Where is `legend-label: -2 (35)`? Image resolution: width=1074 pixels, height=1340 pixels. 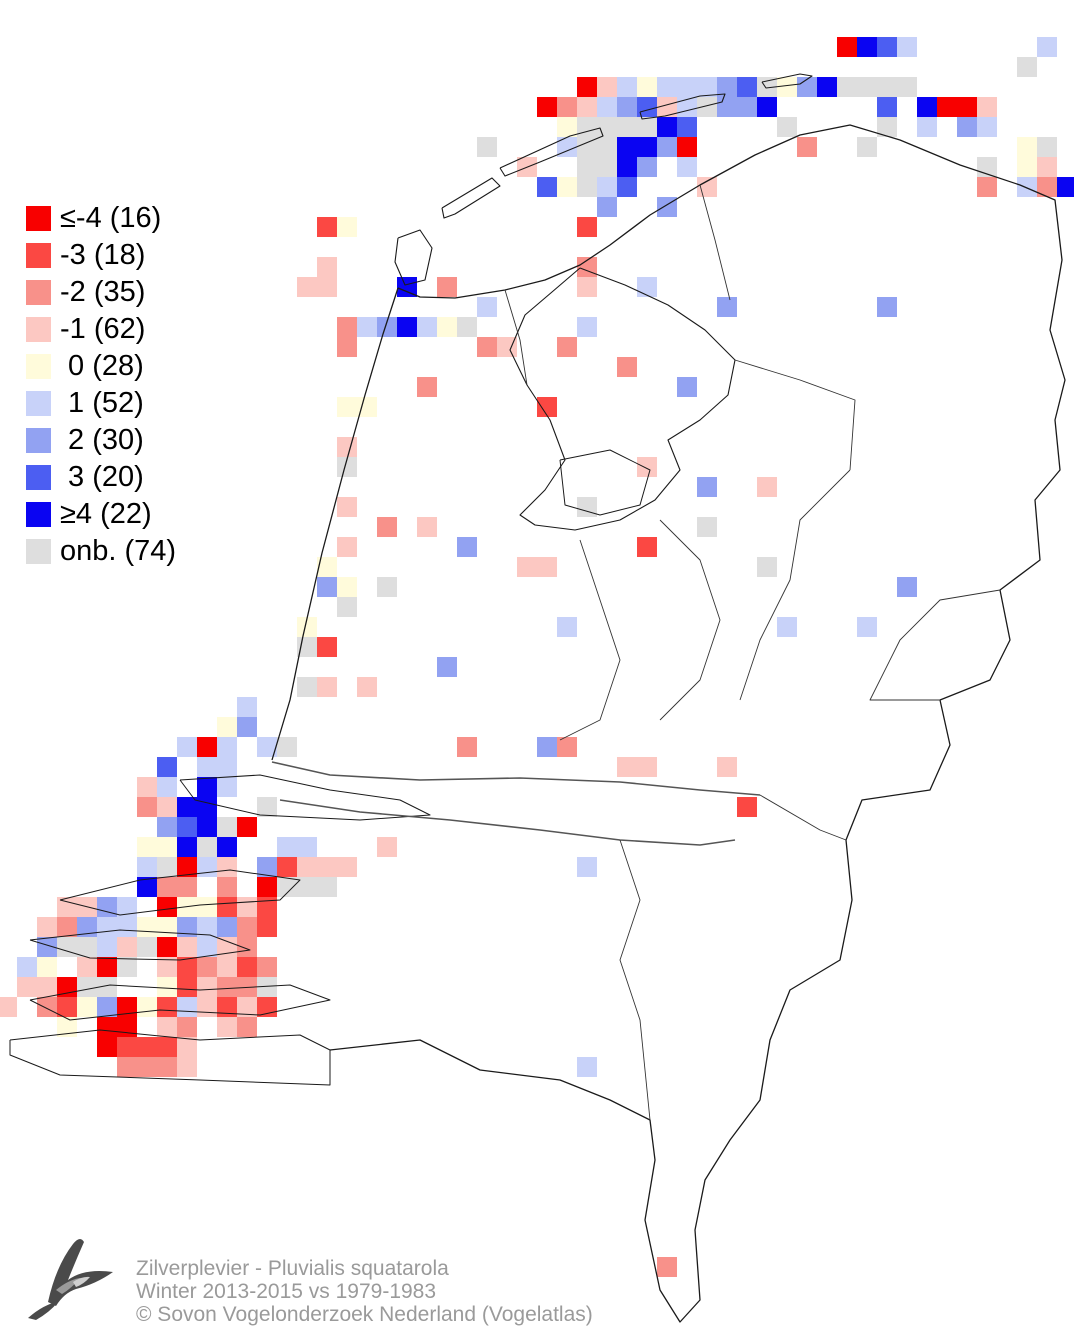
legend-label: -2 (35) is located at coordinates (103, 292).